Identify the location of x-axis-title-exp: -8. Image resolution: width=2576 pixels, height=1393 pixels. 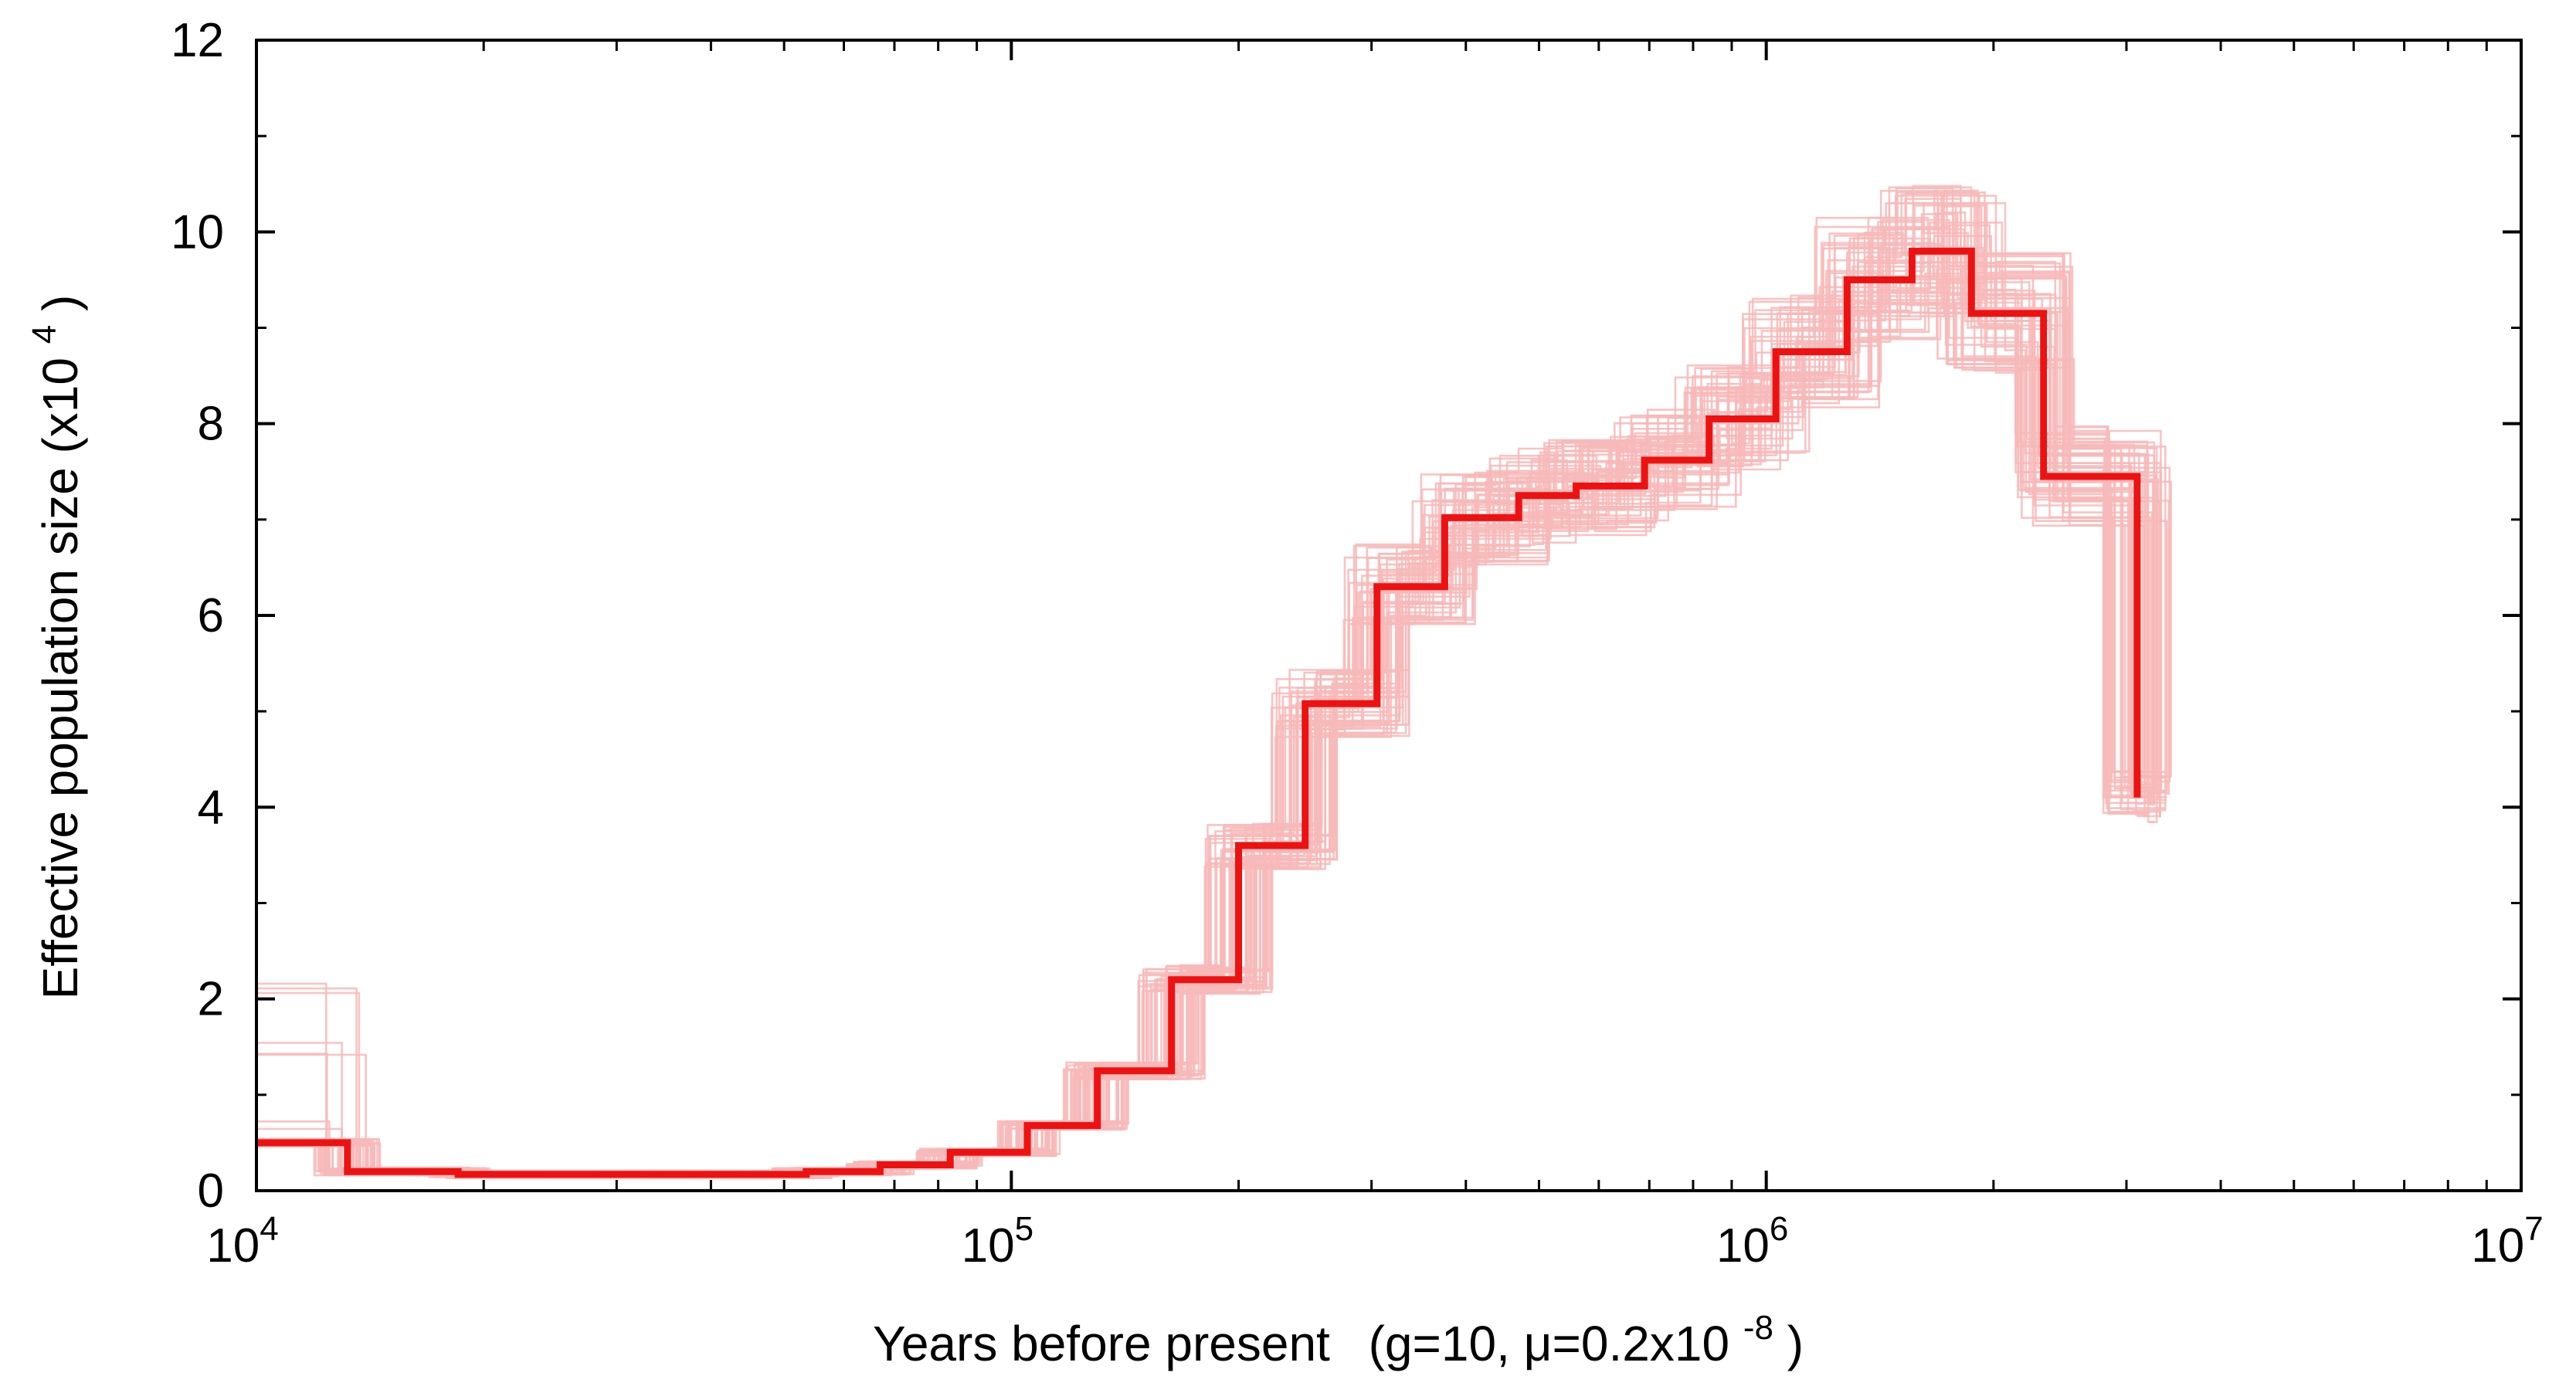
(1758, 1328).